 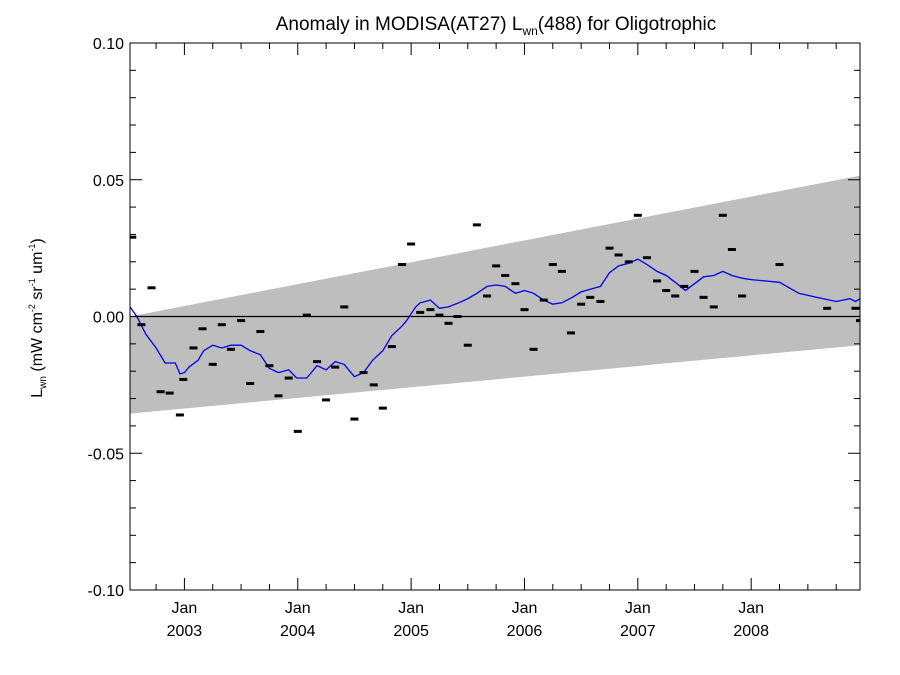 What do you see at coordinates (32, 282) in the screenshot?
I see `y-axis-label-sup2: -1` at bounding box center [32, 282].